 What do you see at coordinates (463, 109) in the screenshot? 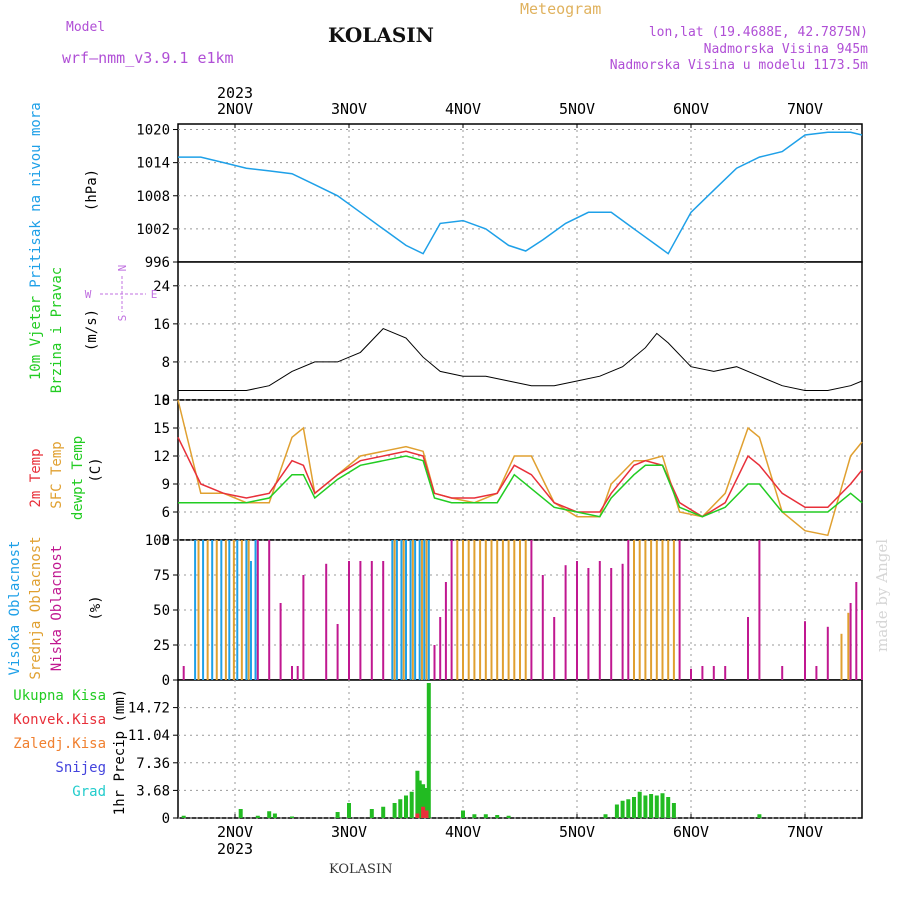
I see `top-day-label: 4NOV` at bounding box center [463, 109].